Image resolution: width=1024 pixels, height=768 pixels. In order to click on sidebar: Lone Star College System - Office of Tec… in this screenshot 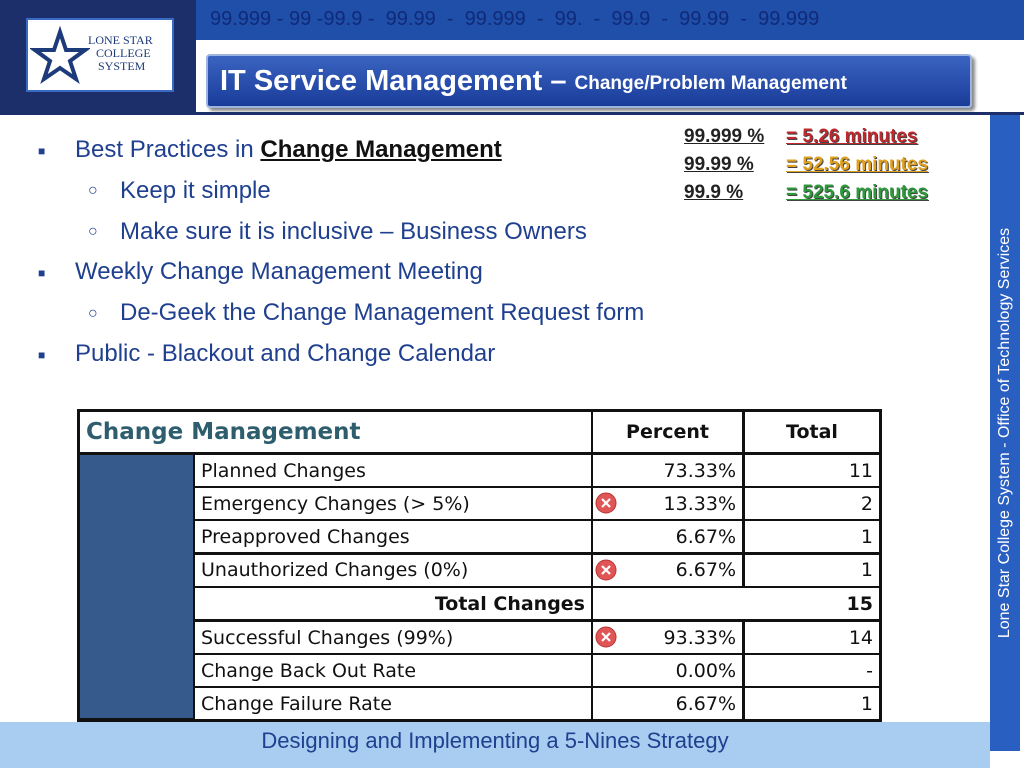, I will do `click(1005, 433)`.